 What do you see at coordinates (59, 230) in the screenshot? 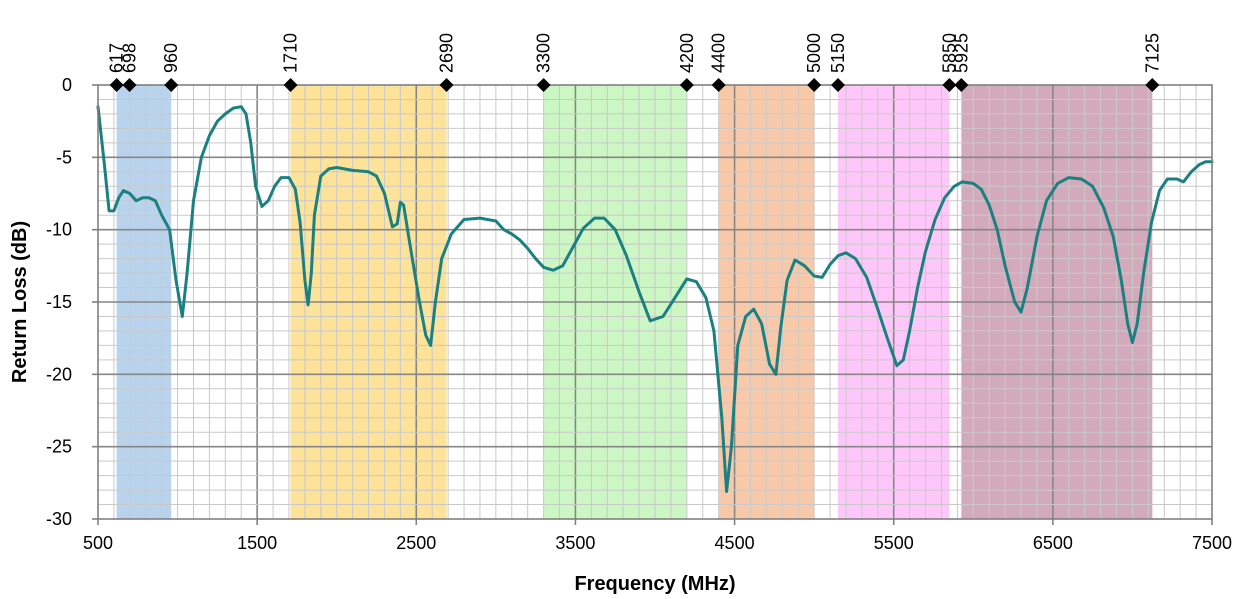
I see `y-tick-label: -10` at bounding box center [59, 230].